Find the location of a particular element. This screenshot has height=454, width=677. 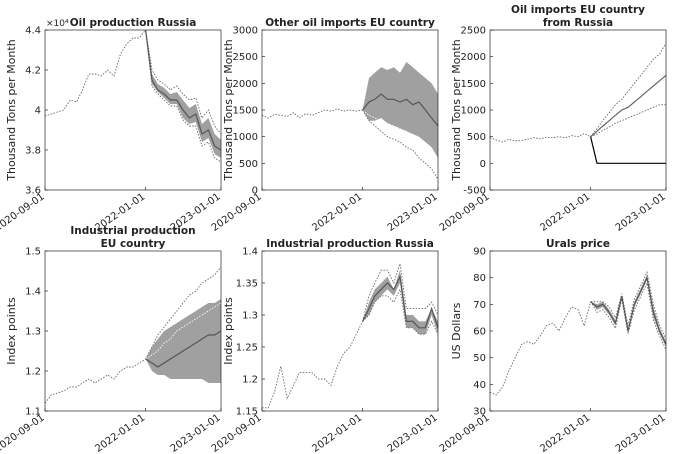

y-tick-label: 1.25 is located at coordinates (247, 348).